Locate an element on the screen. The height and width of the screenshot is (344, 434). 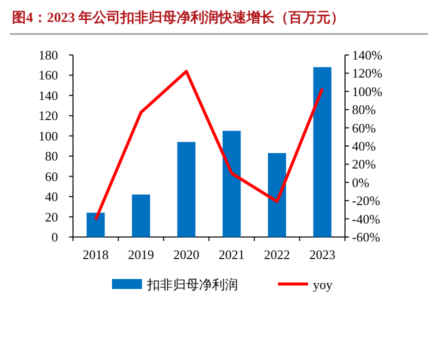
y-tick-label: 20 is located at coordinates (51, 216).